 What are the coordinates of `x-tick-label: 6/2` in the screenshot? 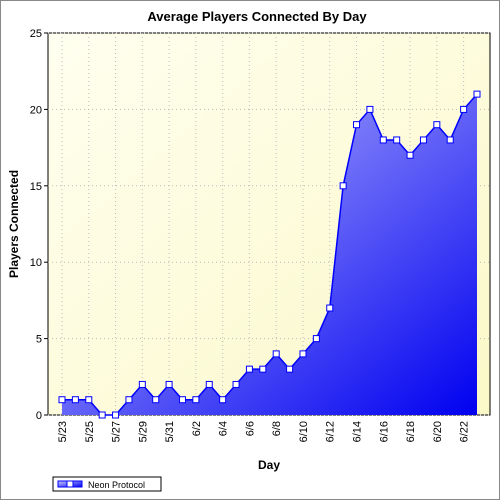 It's located at (197, 428).